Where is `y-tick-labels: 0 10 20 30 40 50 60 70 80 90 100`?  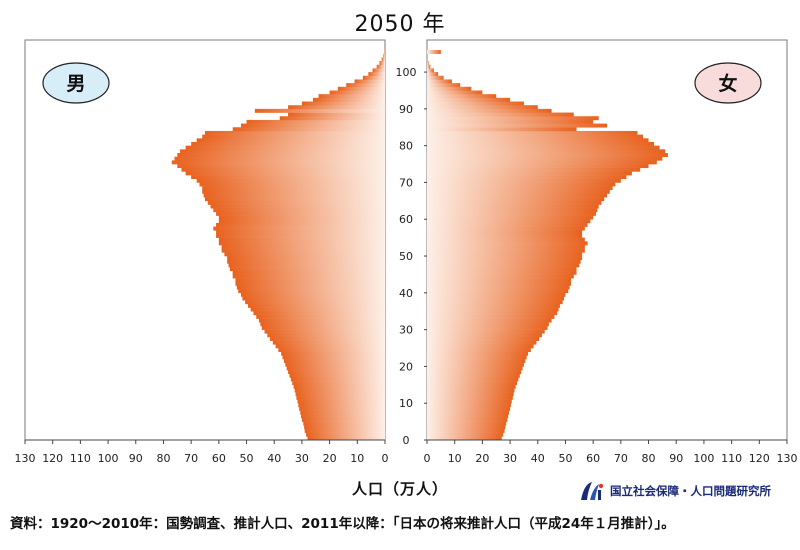 y-tick-labels: 0 10 20 30 40 50 60 70 80 90 100 is located at coordinates (406, 256).